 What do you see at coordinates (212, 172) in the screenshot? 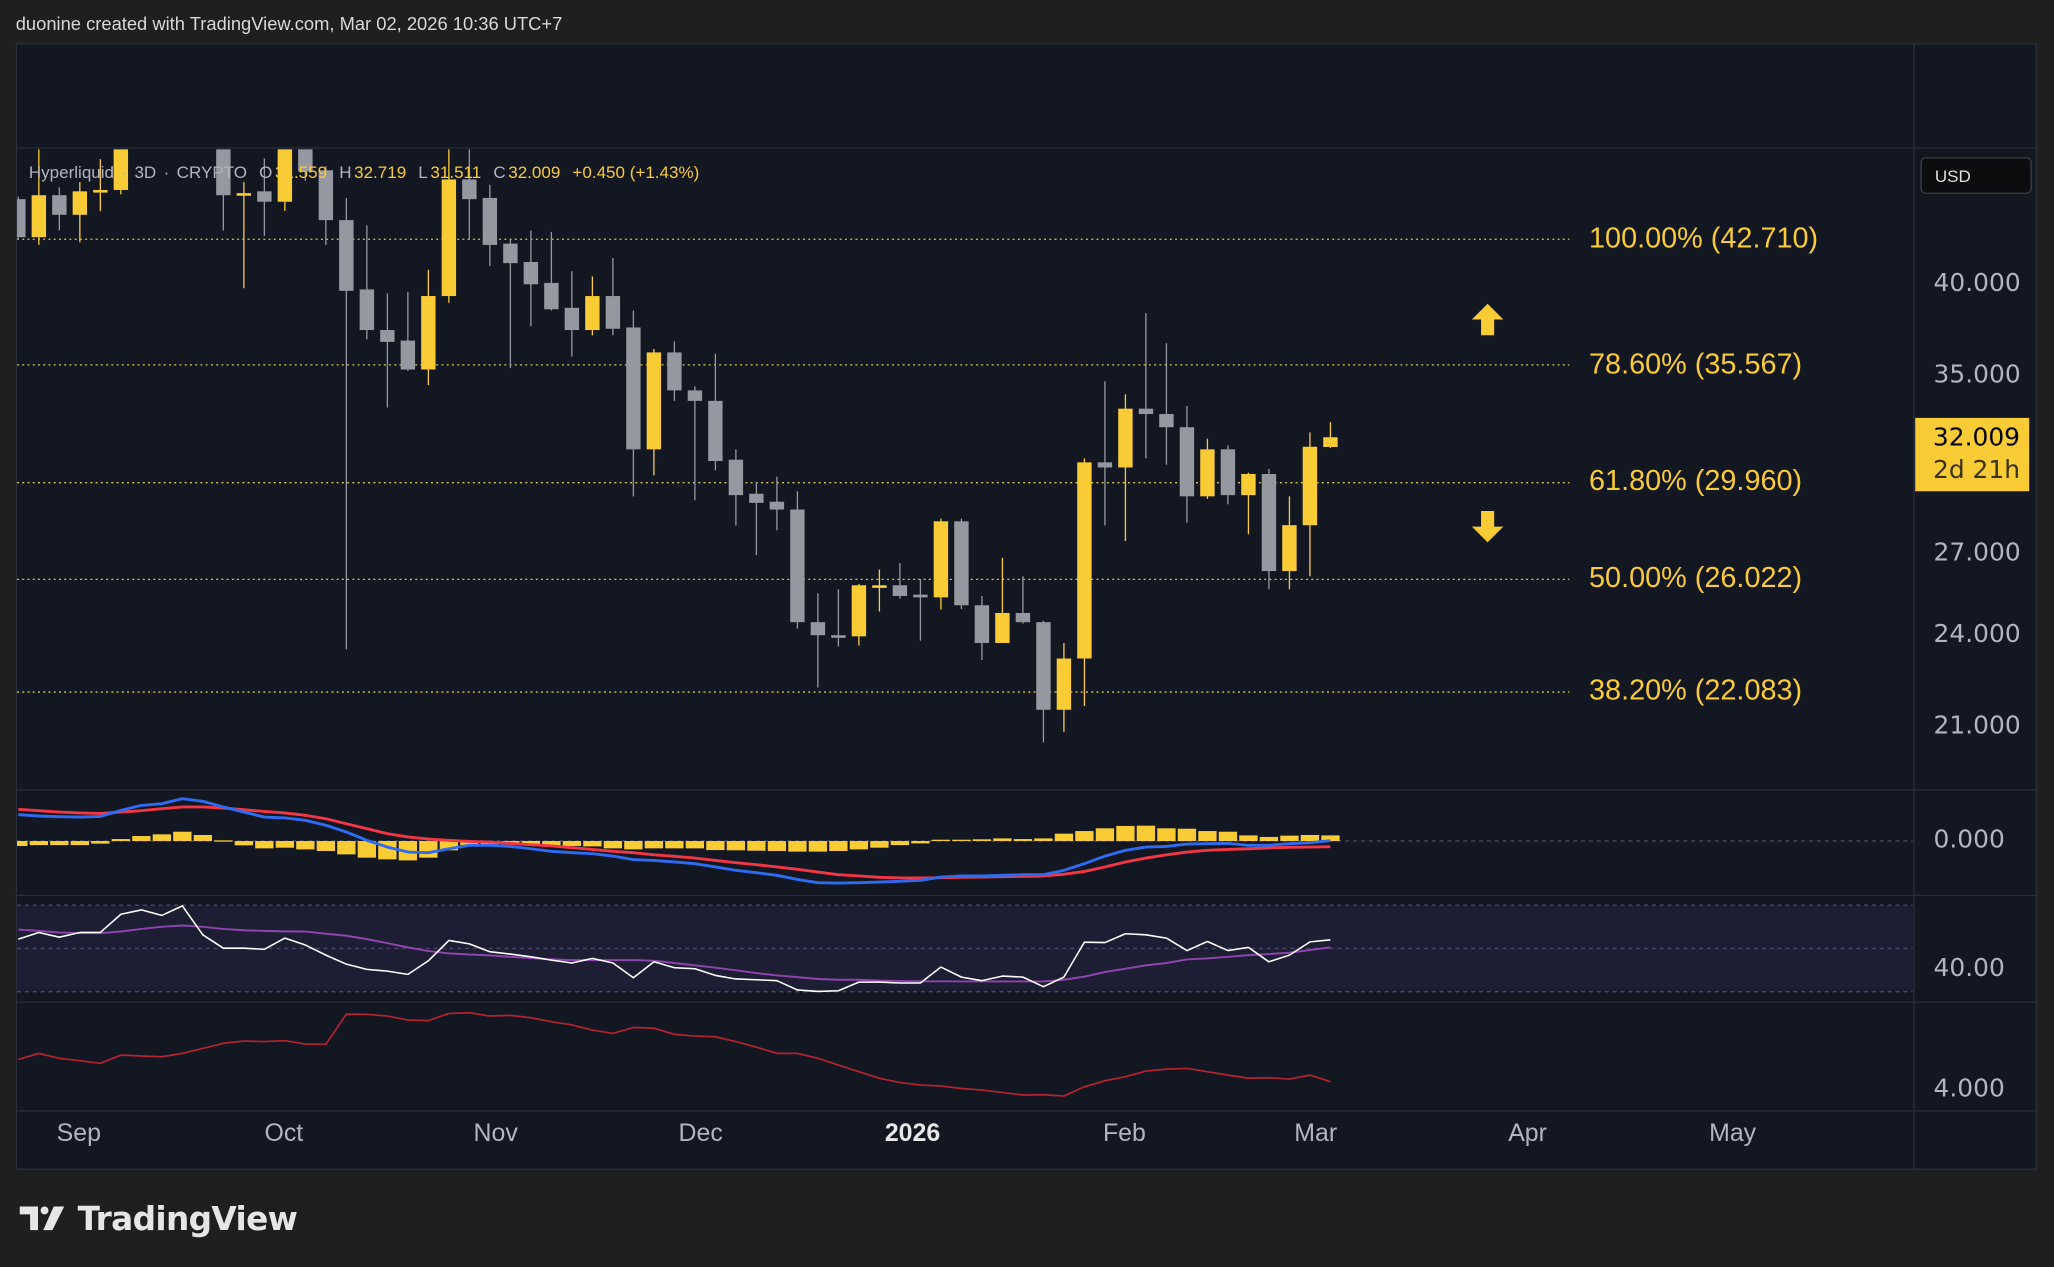
I see `legend-exchange: CRYPTO` at bounding box center [212, 172].